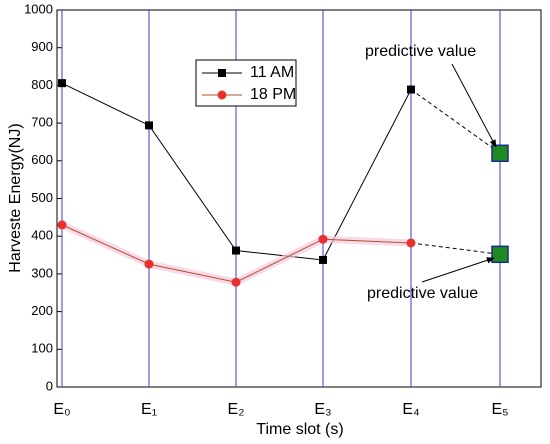  Describe the element at coordinates (42, 84) in the screenshot. I see `y-tick-label: 800` at that location.